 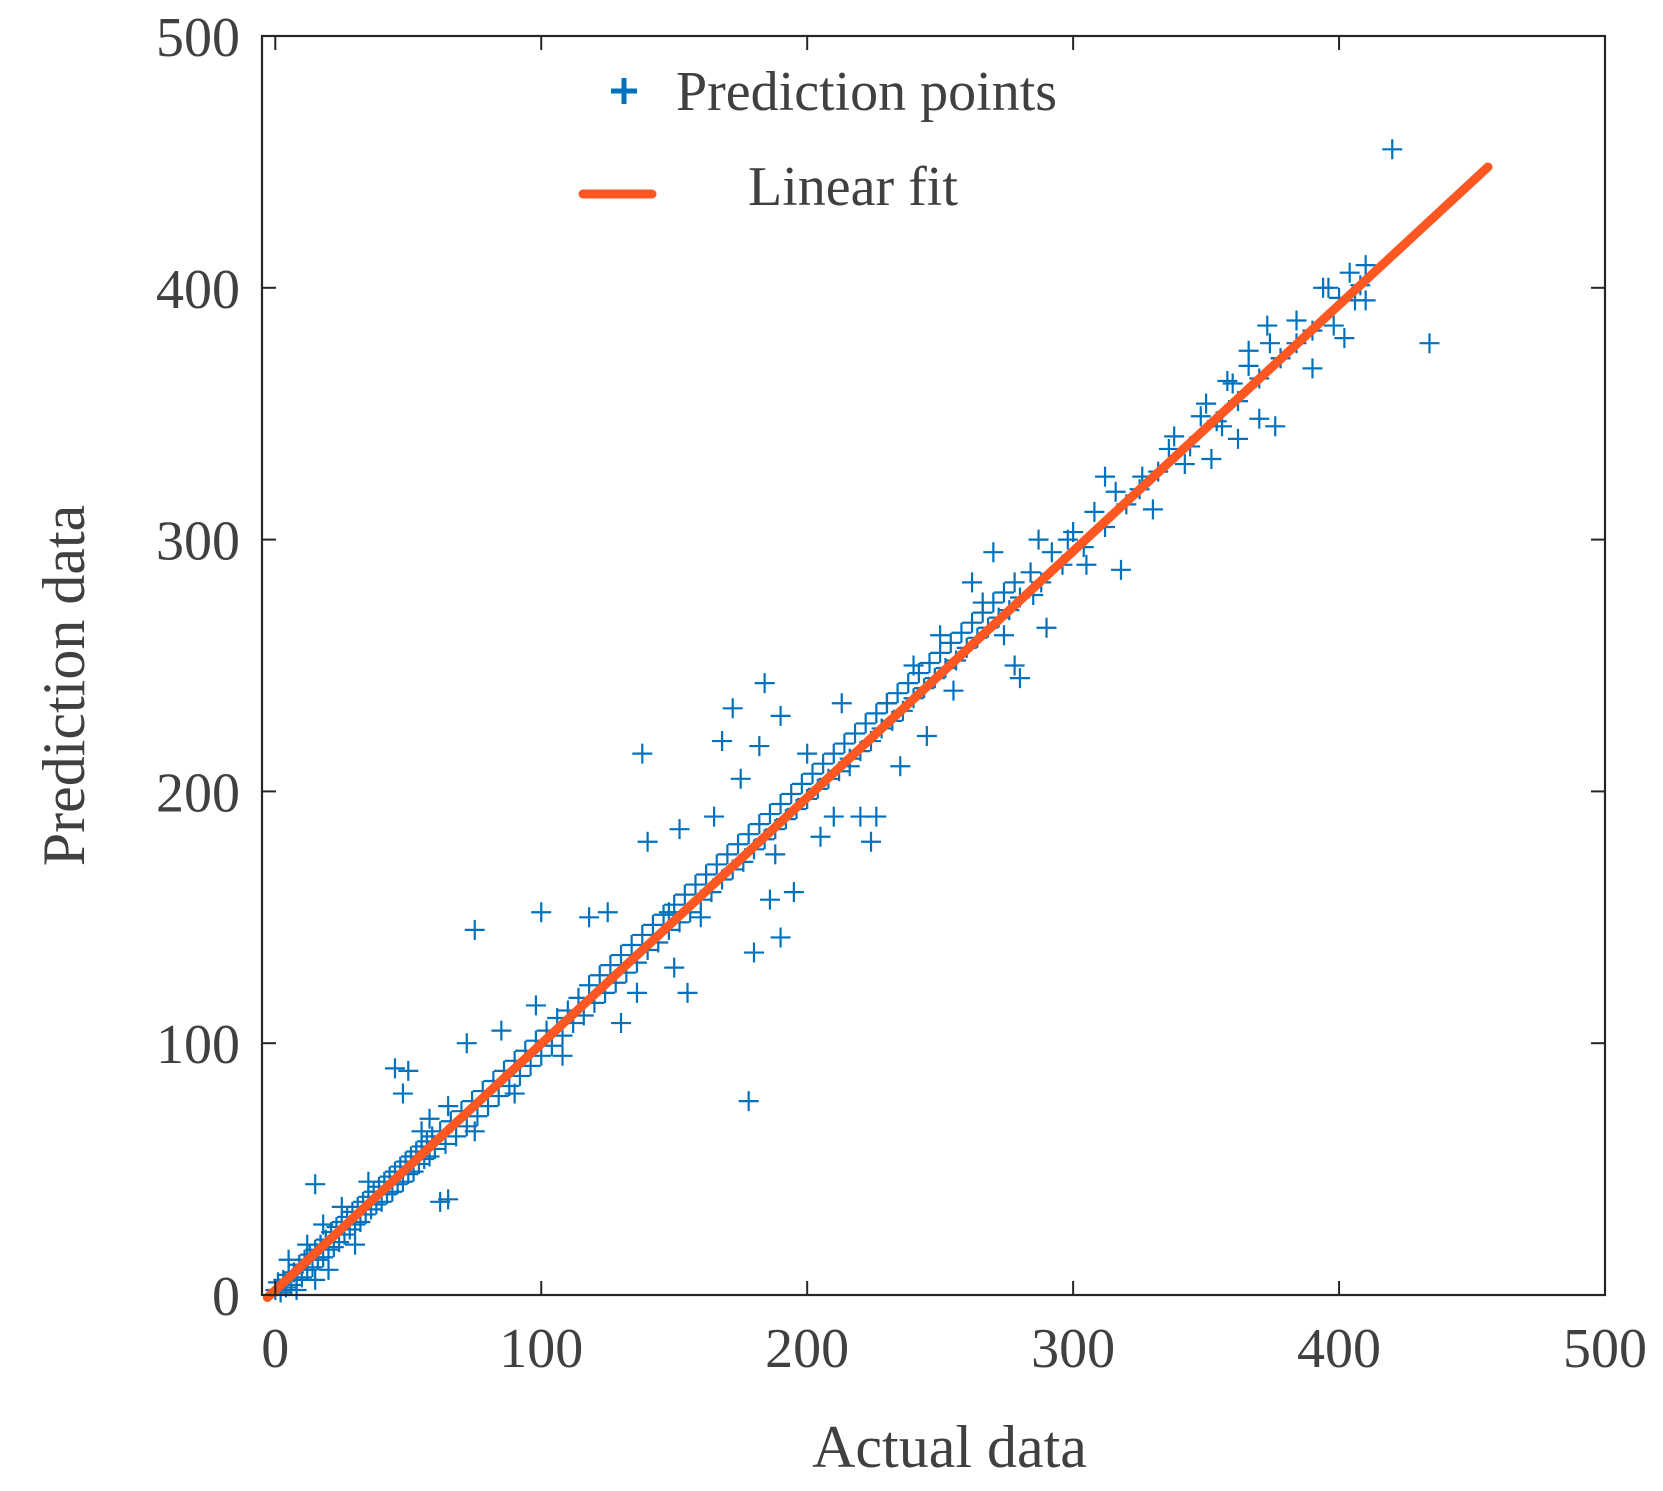 What do you see at coordinates (198, 793) in the screenshot?
I see `y-tick-label: 200` at bounding box center [198, 793].